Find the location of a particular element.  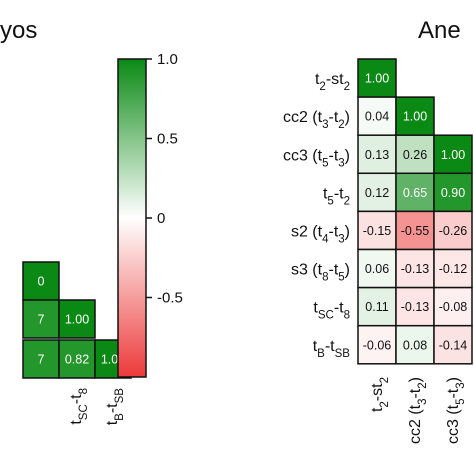

left-column-label: tSC-t8 is located at coordinates (79, 406).